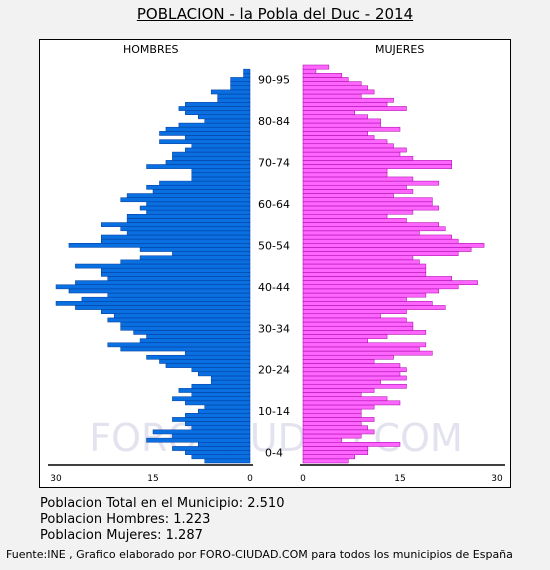 This screenshot has height=570, width=550. I want to click on males-header: HOMBRES, so click(151, 49).